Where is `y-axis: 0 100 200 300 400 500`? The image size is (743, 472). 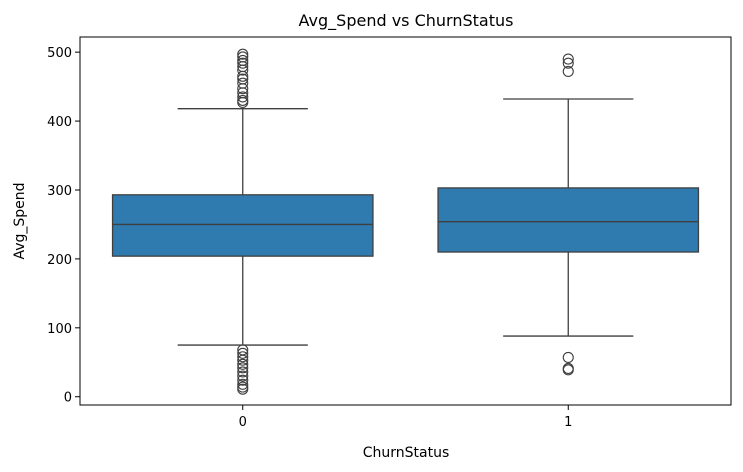 y-axis: 0 100 200 300 400 500 is located at coordinates (63, 226).